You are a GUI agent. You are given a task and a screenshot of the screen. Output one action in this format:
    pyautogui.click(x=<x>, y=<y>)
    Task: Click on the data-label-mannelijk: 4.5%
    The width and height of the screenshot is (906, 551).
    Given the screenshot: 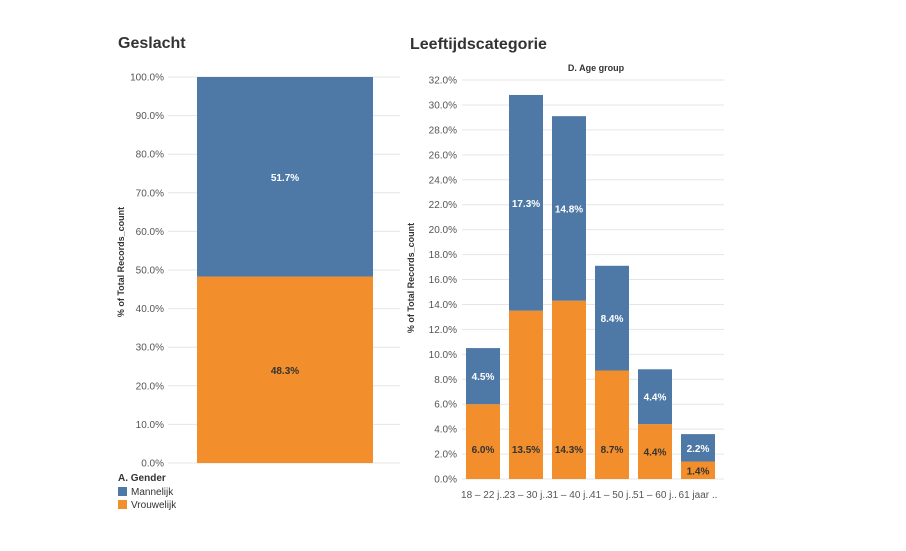 What is the action you would take?
    pyautogui.click(x=483, y=377)
    